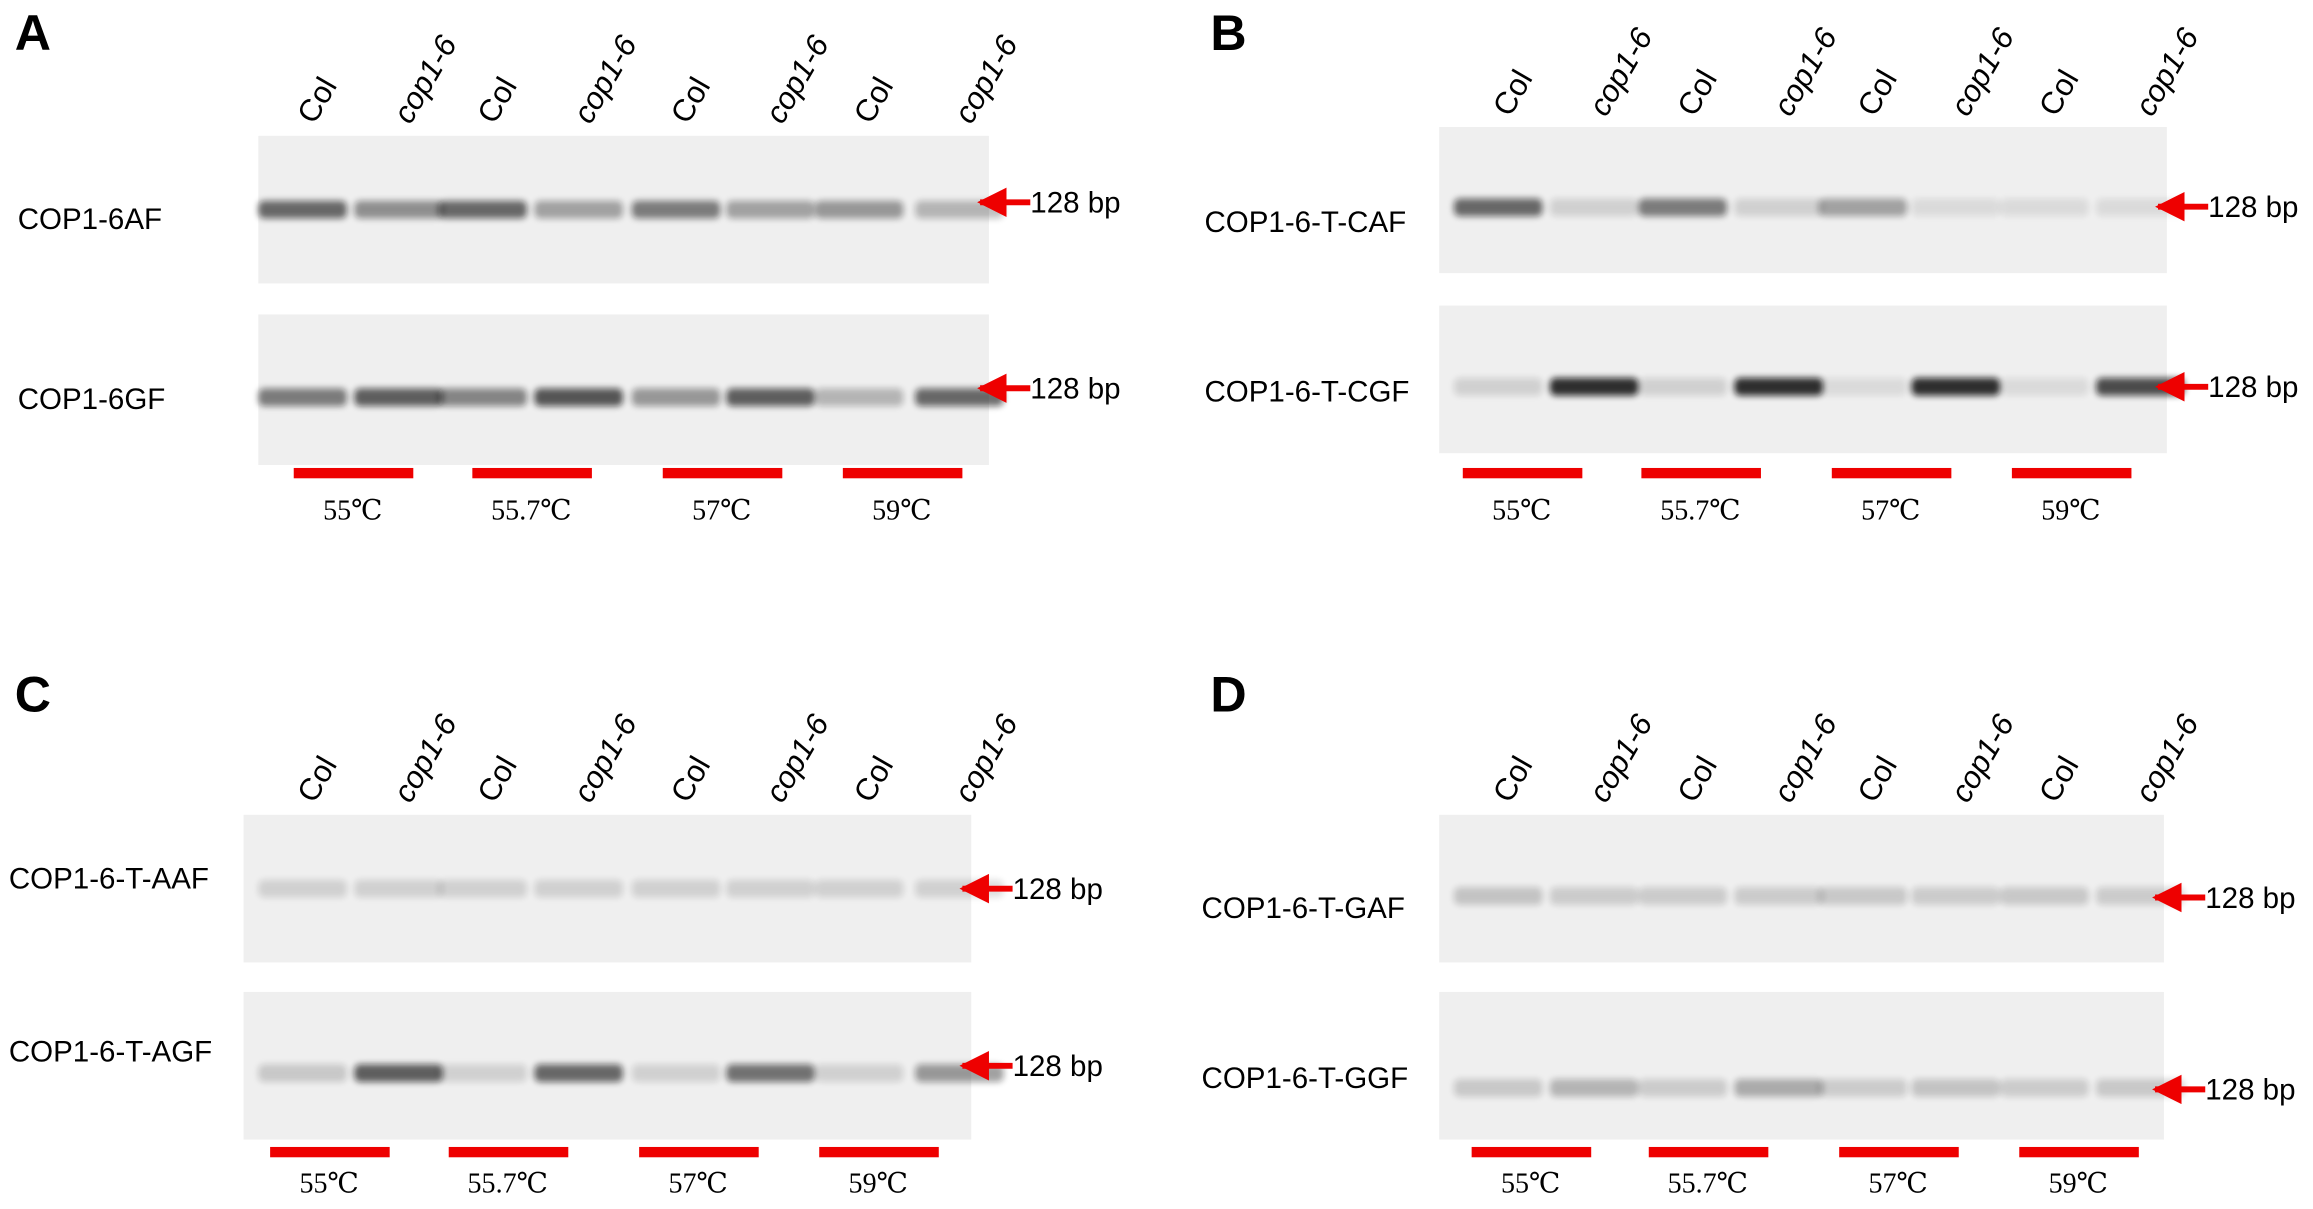 The width and height of the screenshot is (2313, 1209). What do you see at coordinates (1228, 33) in the screenshot?
I see `panel-label: B` at bounding box center [1228, 33].